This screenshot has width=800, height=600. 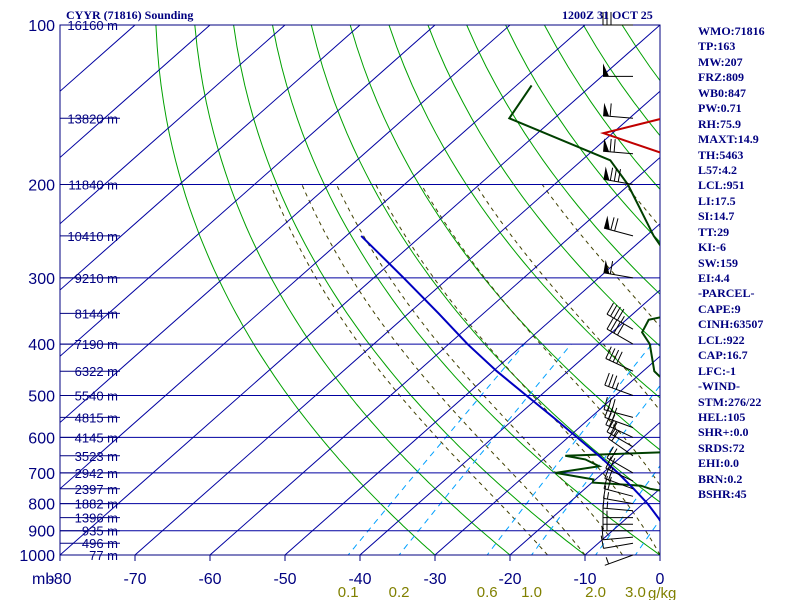 I want to click on height-label: 3523 m, so click(x=96, y=456).